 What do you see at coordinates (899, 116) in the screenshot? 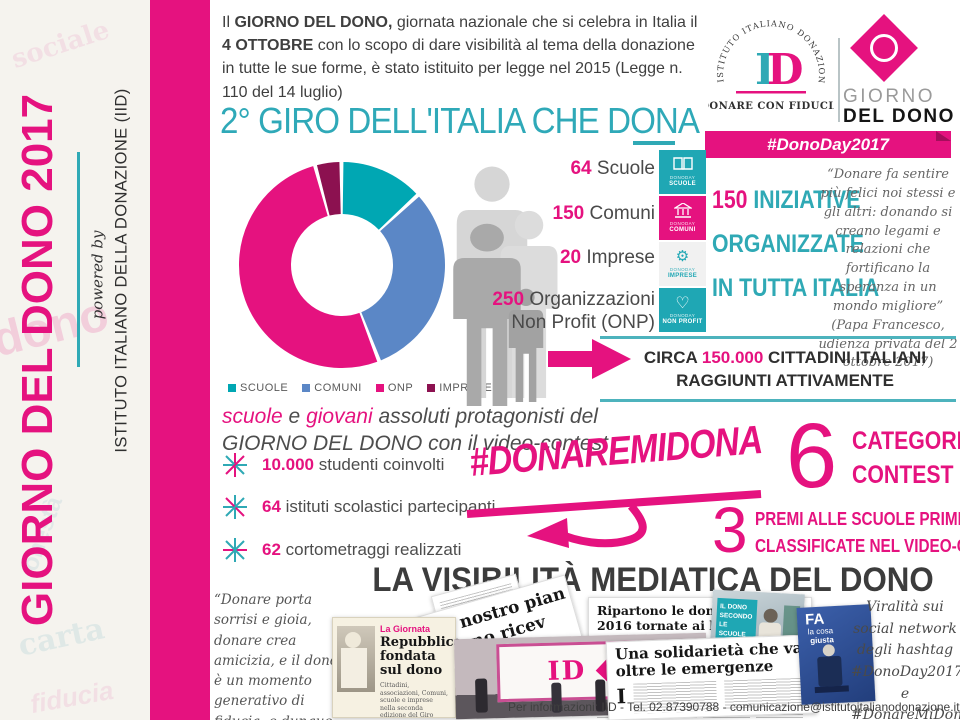
I see `gdd-logo-line2: DEL DONO` at bounding box center [899, 116].